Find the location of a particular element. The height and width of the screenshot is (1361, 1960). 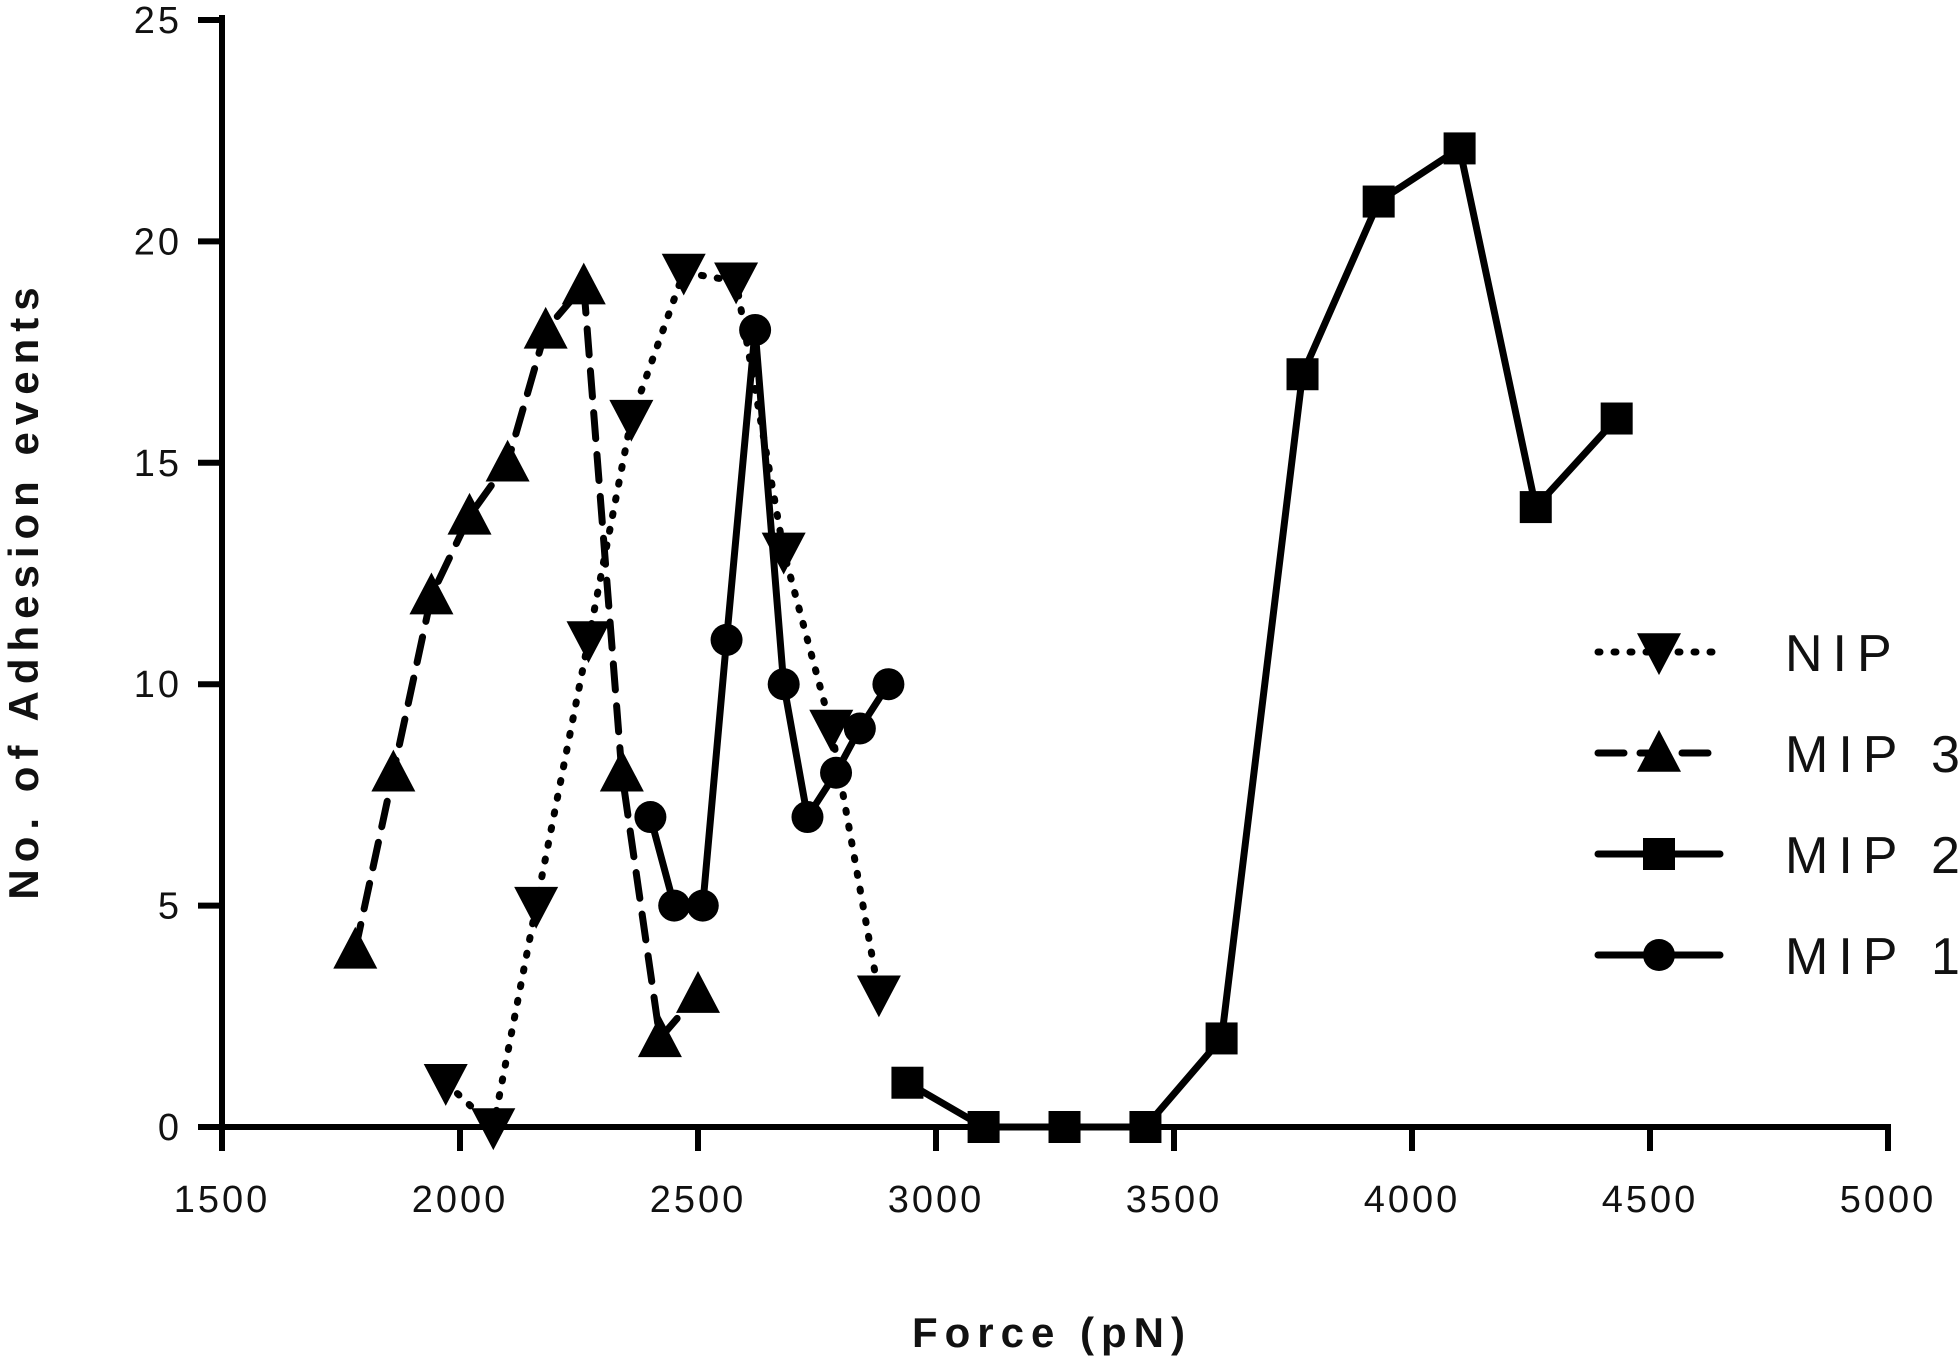

legend: NIP MIP 3 MIP 2 MIP 1 is located at coordinates (1777, 805).